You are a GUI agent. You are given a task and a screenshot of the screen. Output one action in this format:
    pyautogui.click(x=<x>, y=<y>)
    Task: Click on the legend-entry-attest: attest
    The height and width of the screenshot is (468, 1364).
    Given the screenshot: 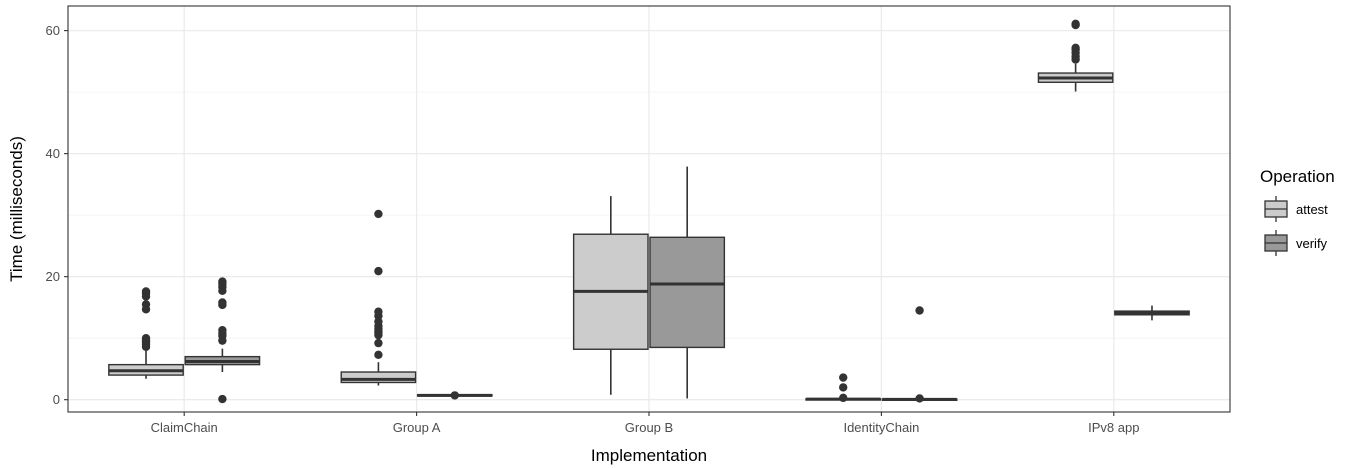 What is the action you would take?
    pyautogui.click(x=1296, y=209)
    